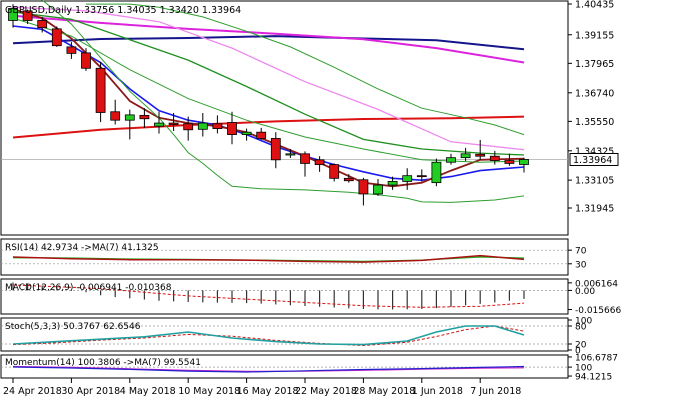  I want to click on momentum-tick-label: 100, so click(583, 369).